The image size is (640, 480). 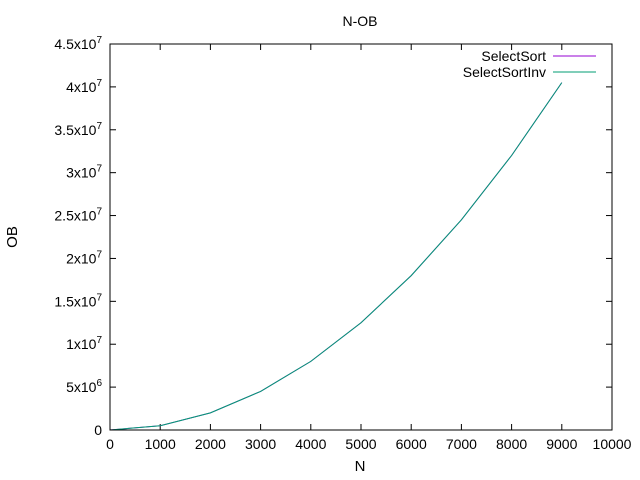 I want to click on y-tick-mantissa: 2.5x10, so click(x=75, y=216).